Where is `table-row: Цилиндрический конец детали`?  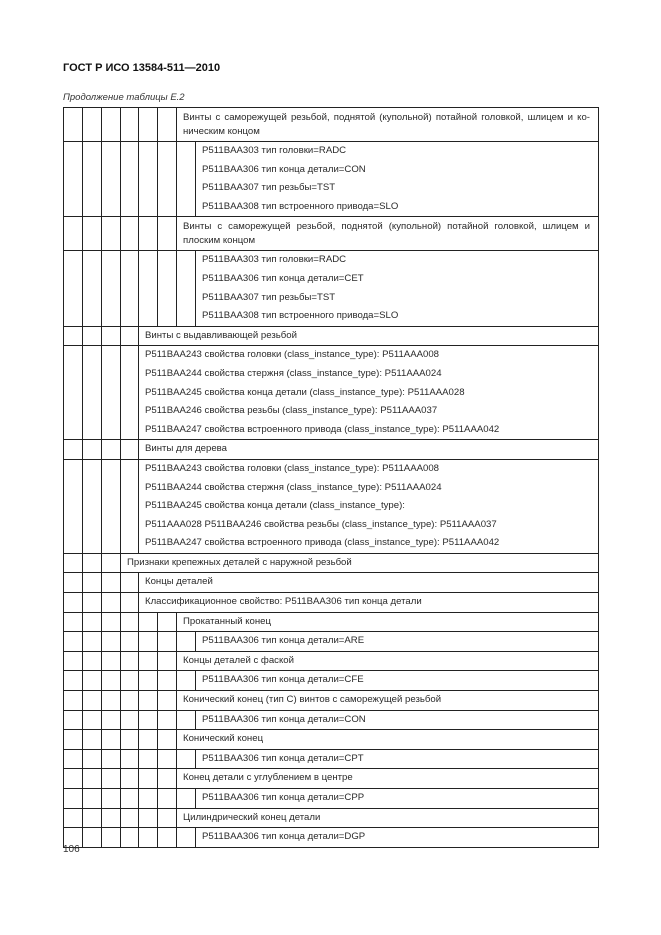
table-row: Цилиндрический конец детали is located at coordinates (331, 818).